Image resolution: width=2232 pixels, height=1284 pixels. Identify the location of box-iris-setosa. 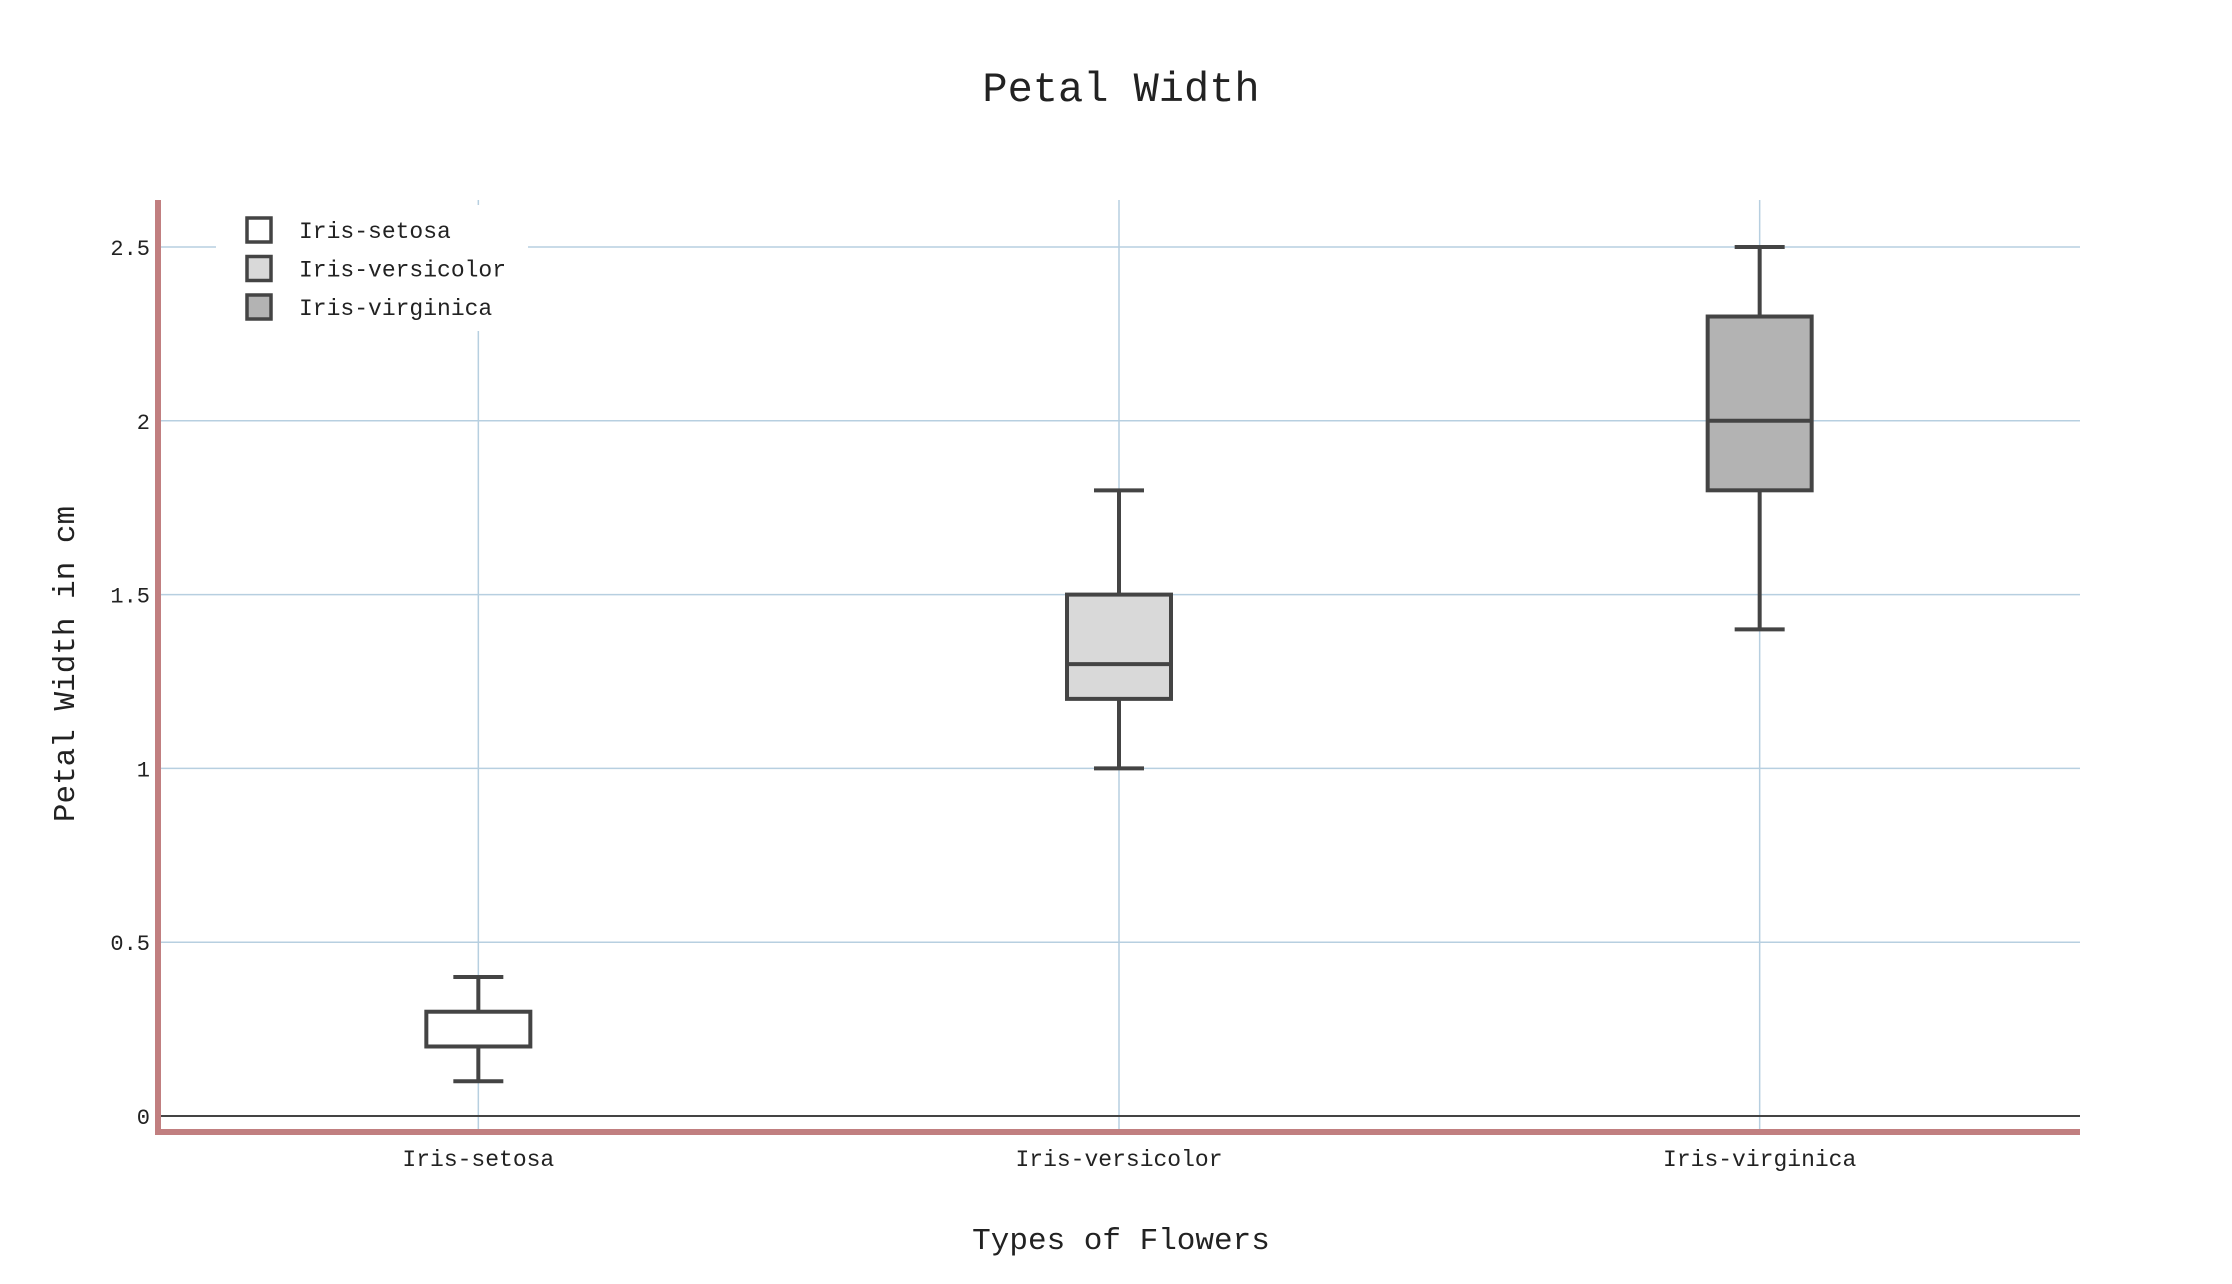
(478, 1029).